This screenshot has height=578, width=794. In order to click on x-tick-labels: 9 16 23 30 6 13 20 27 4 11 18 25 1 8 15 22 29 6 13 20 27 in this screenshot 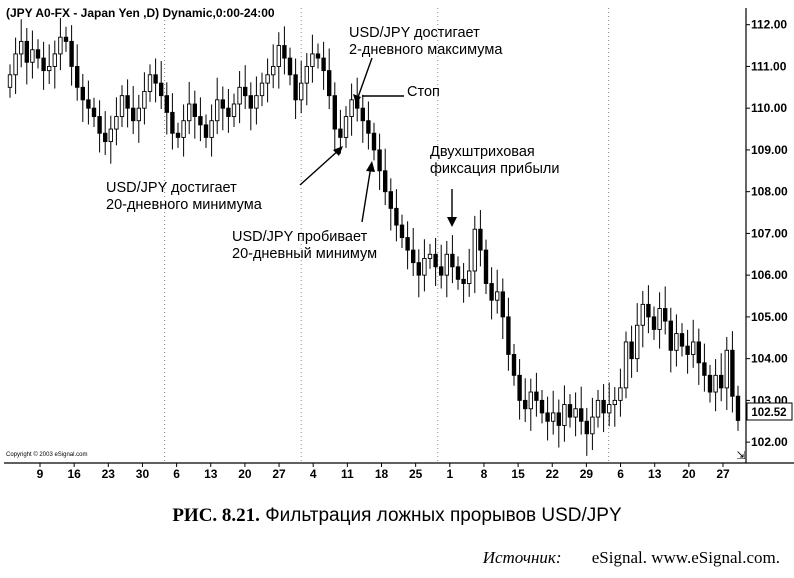, I will do `click(383, 472)`.